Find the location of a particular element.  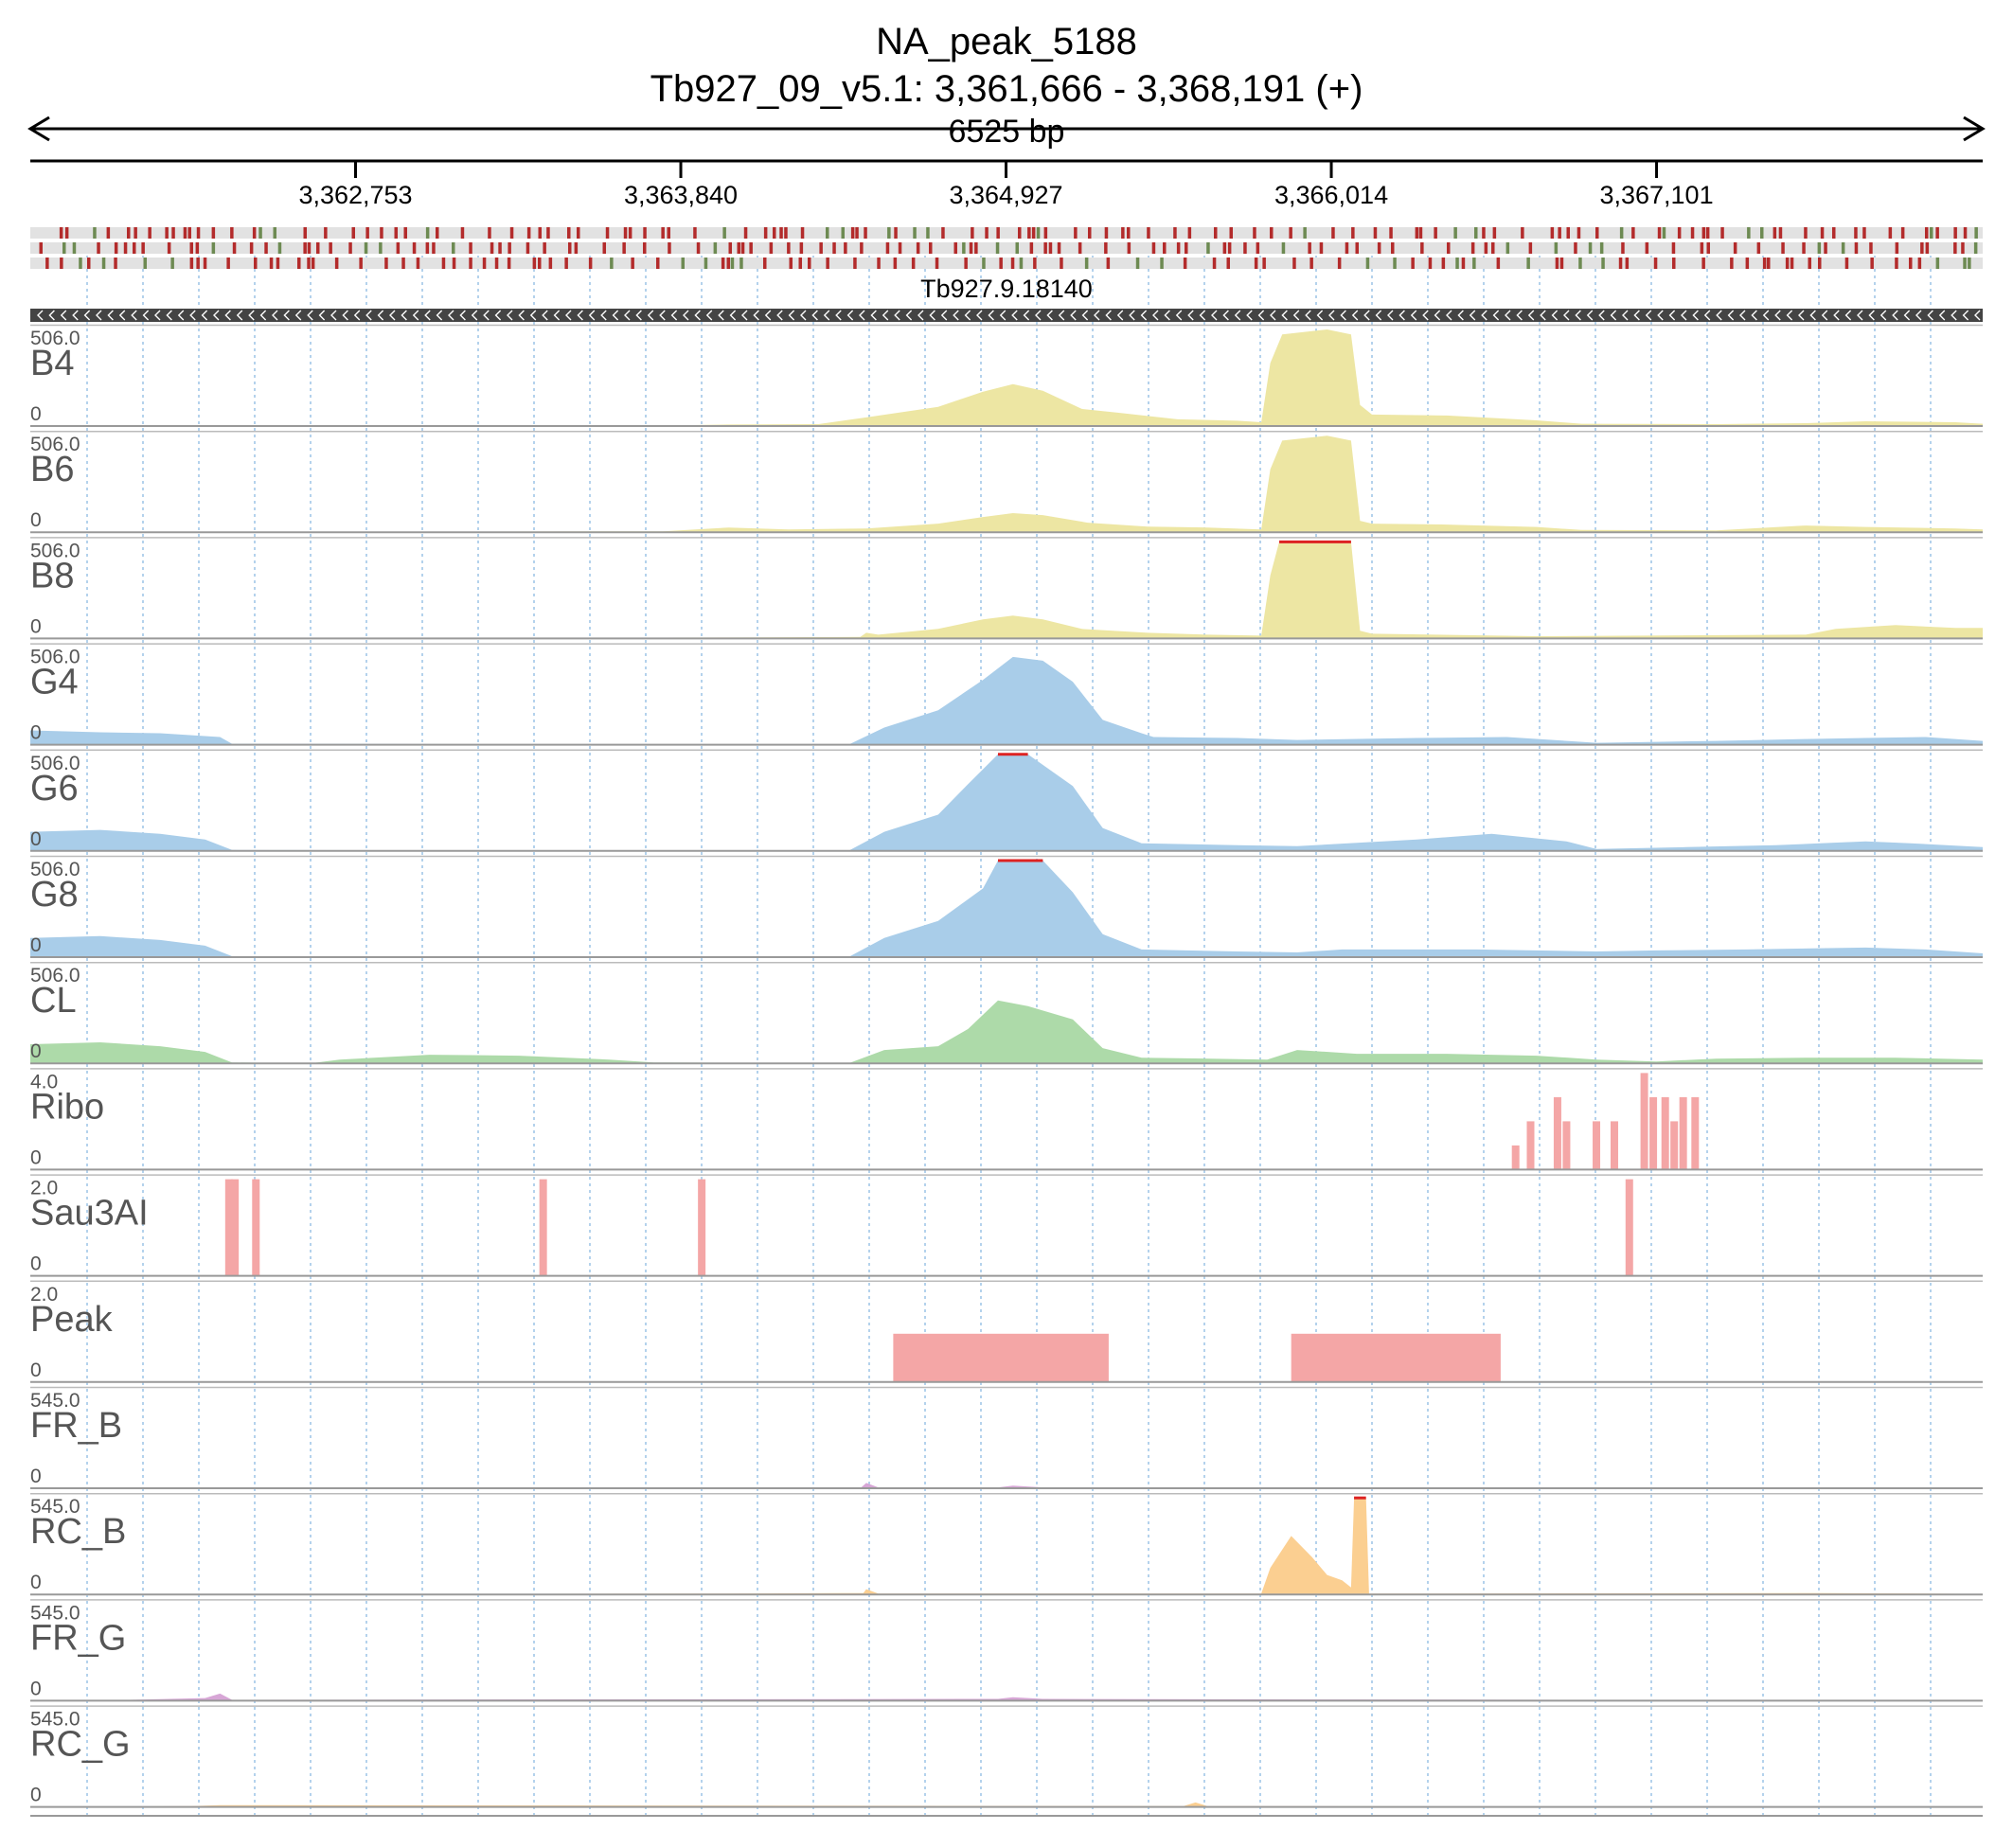

track-name-label: FR_B is located at coordinates (76, 1426).